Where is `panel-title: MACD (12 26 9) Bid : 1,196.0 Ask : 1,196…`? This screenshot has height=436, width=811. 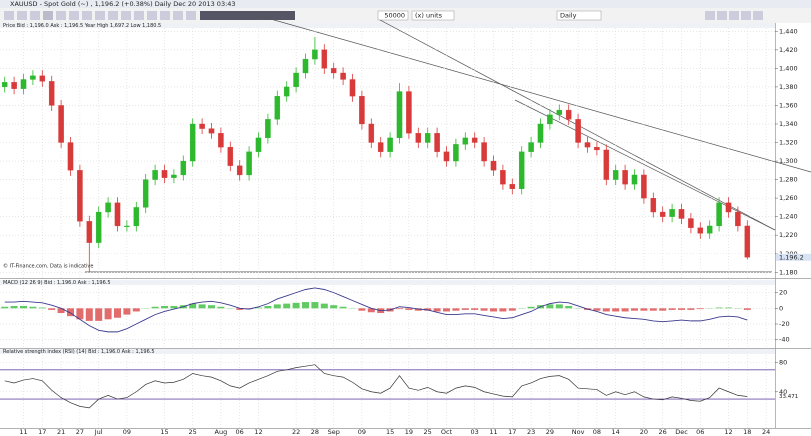 panel-title: MACD (12 26 9) Bid : 1,196.0 Ask : 1,196… is located at coordinates (57, 283).